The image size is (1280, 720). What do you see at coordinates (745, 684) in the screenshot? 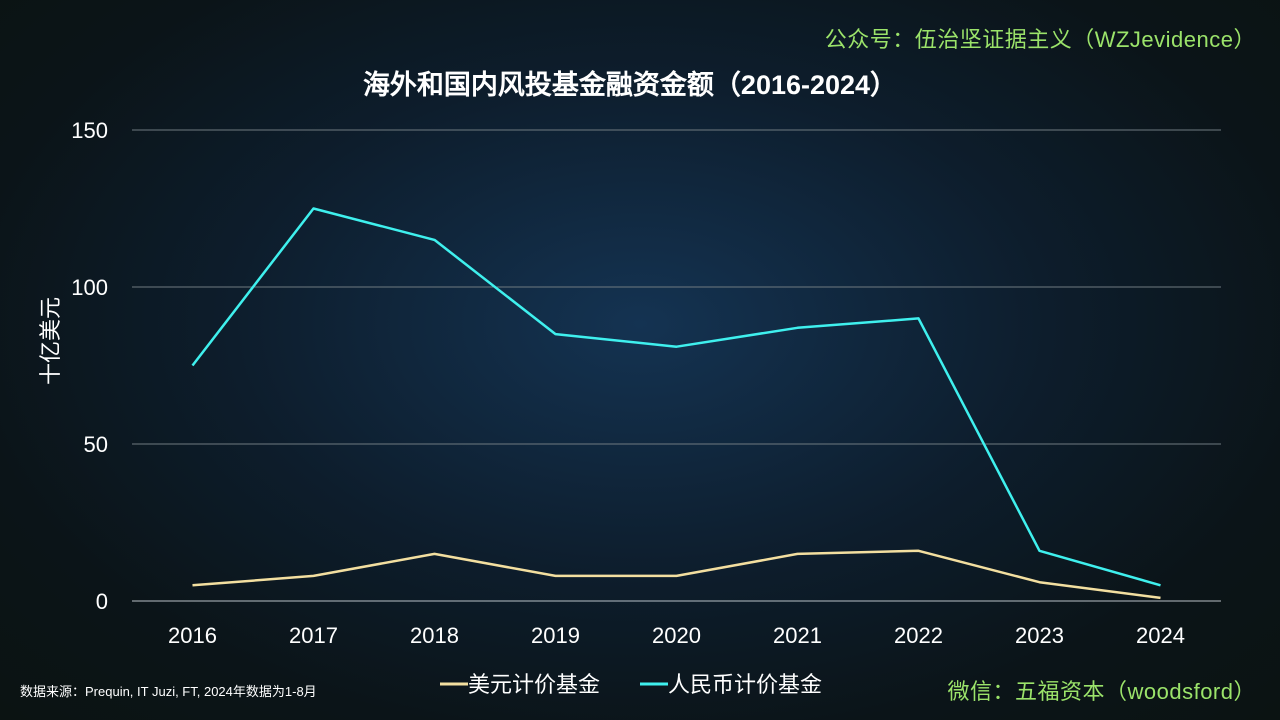
I see `legend-label-1: 人民币计价基金` at bounding box center [745, 684].